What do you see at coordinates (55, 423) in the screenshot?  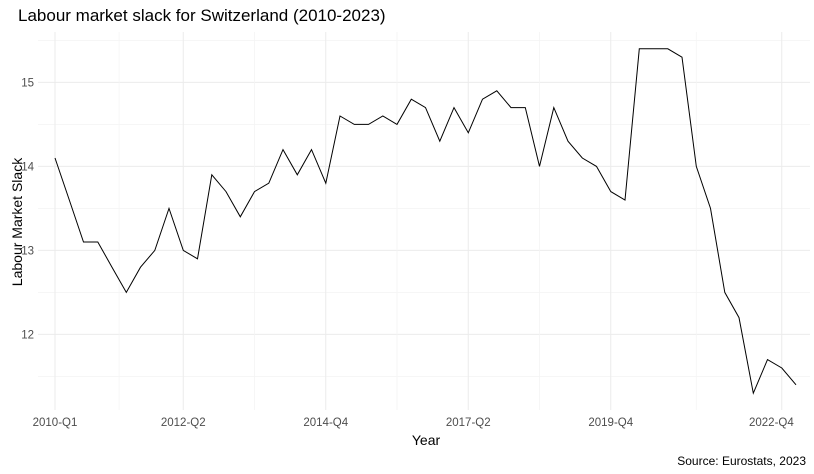 I see `x-tick-label: 2010-Q1` at bounding box center [55, 423].